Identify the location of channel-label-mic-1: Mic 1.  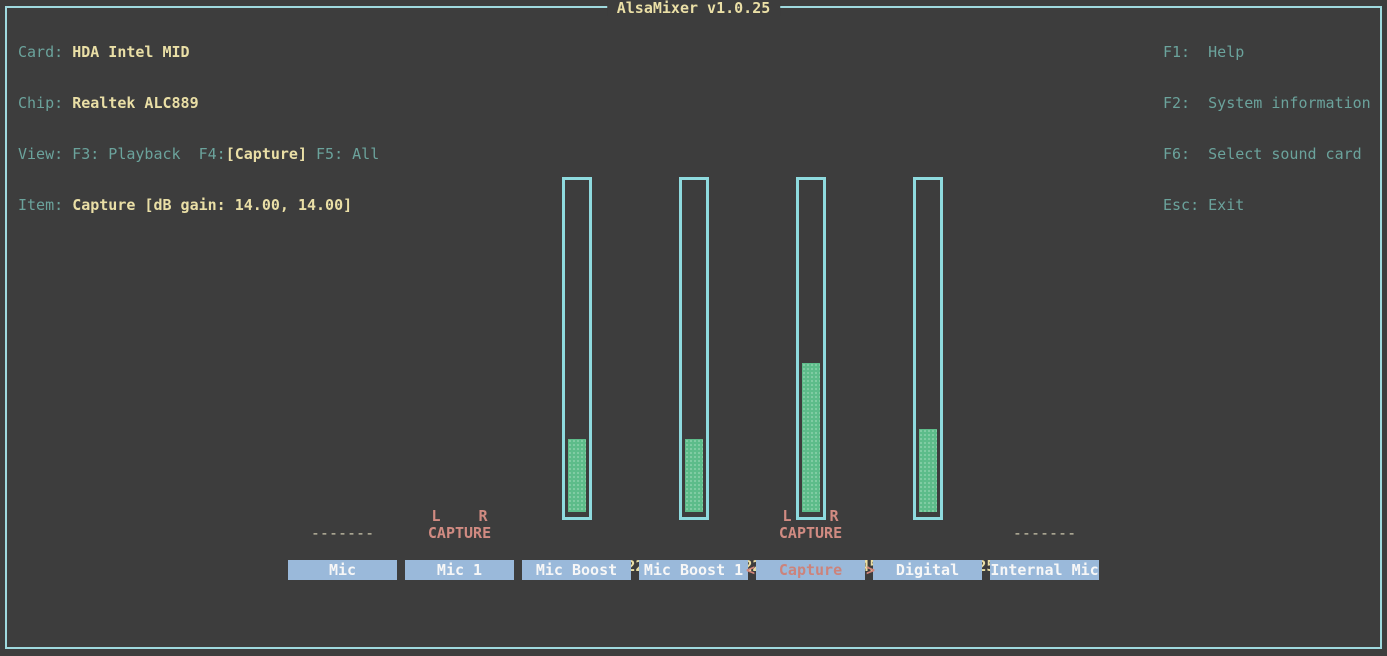
(459, 570).